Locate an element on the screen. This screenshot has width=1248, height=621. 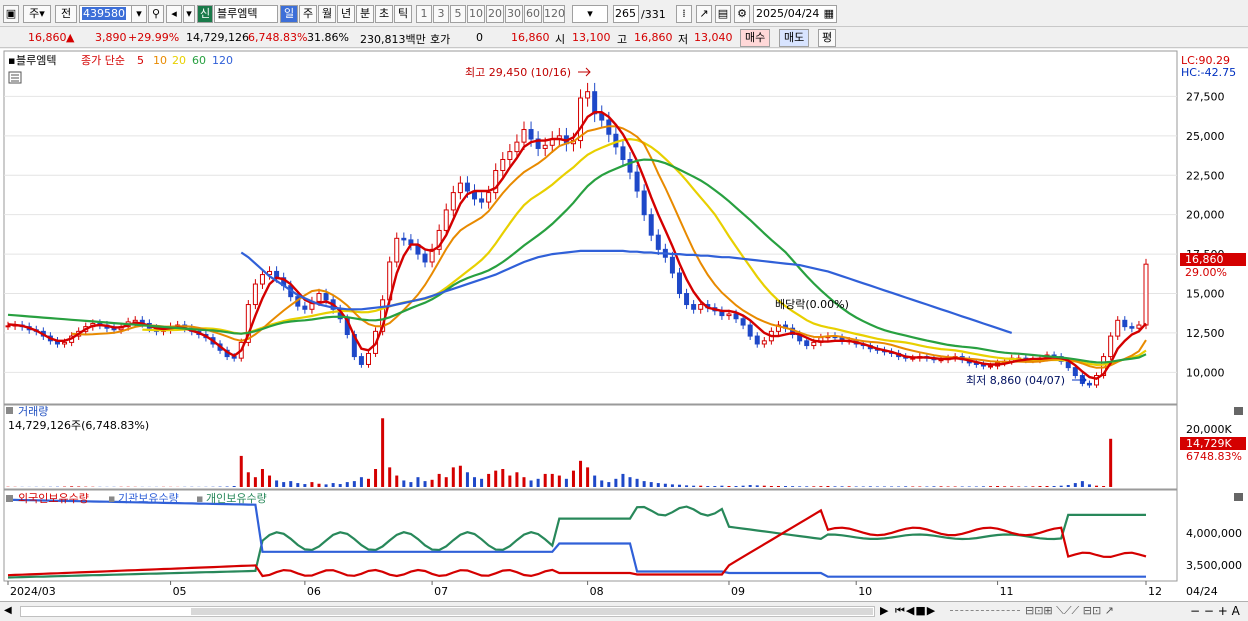
speaker-icon: ◂ is located at coordinates (174, 14).